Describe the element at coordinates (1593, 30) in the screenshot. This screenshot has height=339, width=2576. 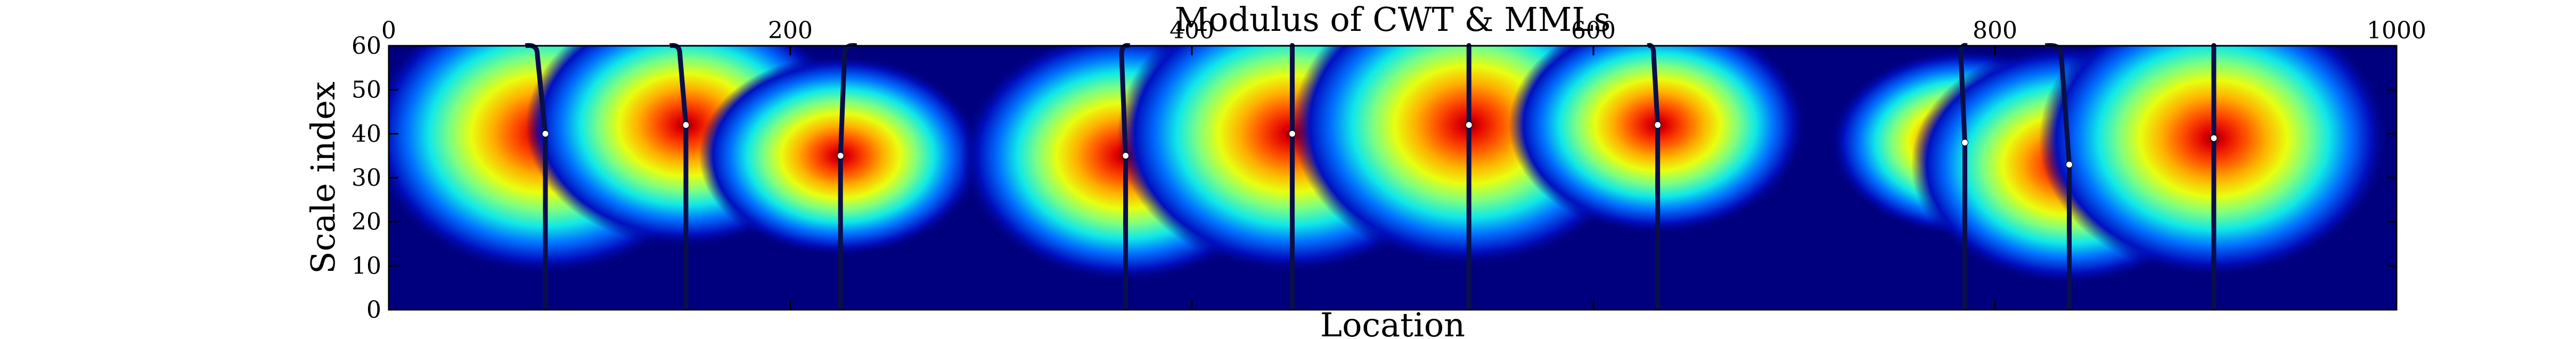
I see `x-tick-label: 600` at that location.